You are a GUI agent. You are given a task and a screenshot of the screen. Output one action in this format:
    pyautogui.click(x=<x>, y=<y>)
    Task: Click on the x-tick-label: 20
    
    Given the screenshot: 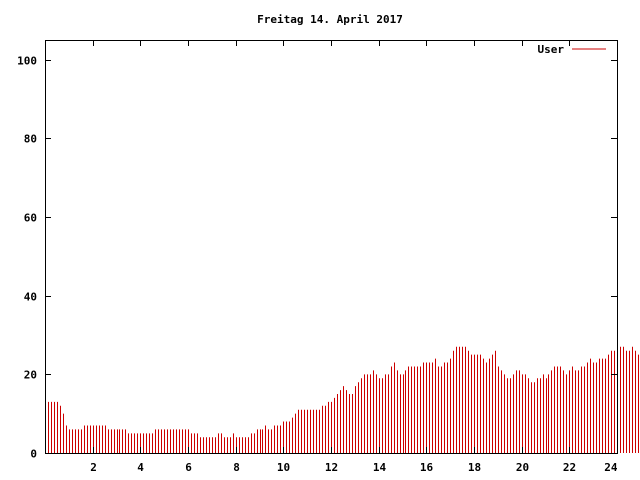 What is the action you would take?
    pyautogui.click(x=522, y=467)
    